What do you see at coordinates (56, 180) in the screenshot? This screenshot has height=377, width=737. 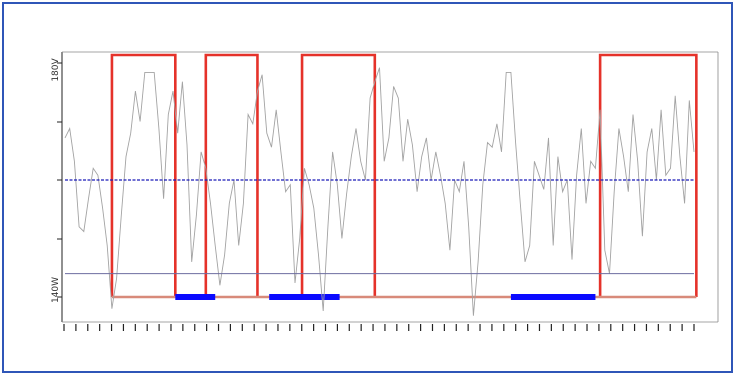 I see `axis-labels: 180V 140W` at bounding box center [56, 180].